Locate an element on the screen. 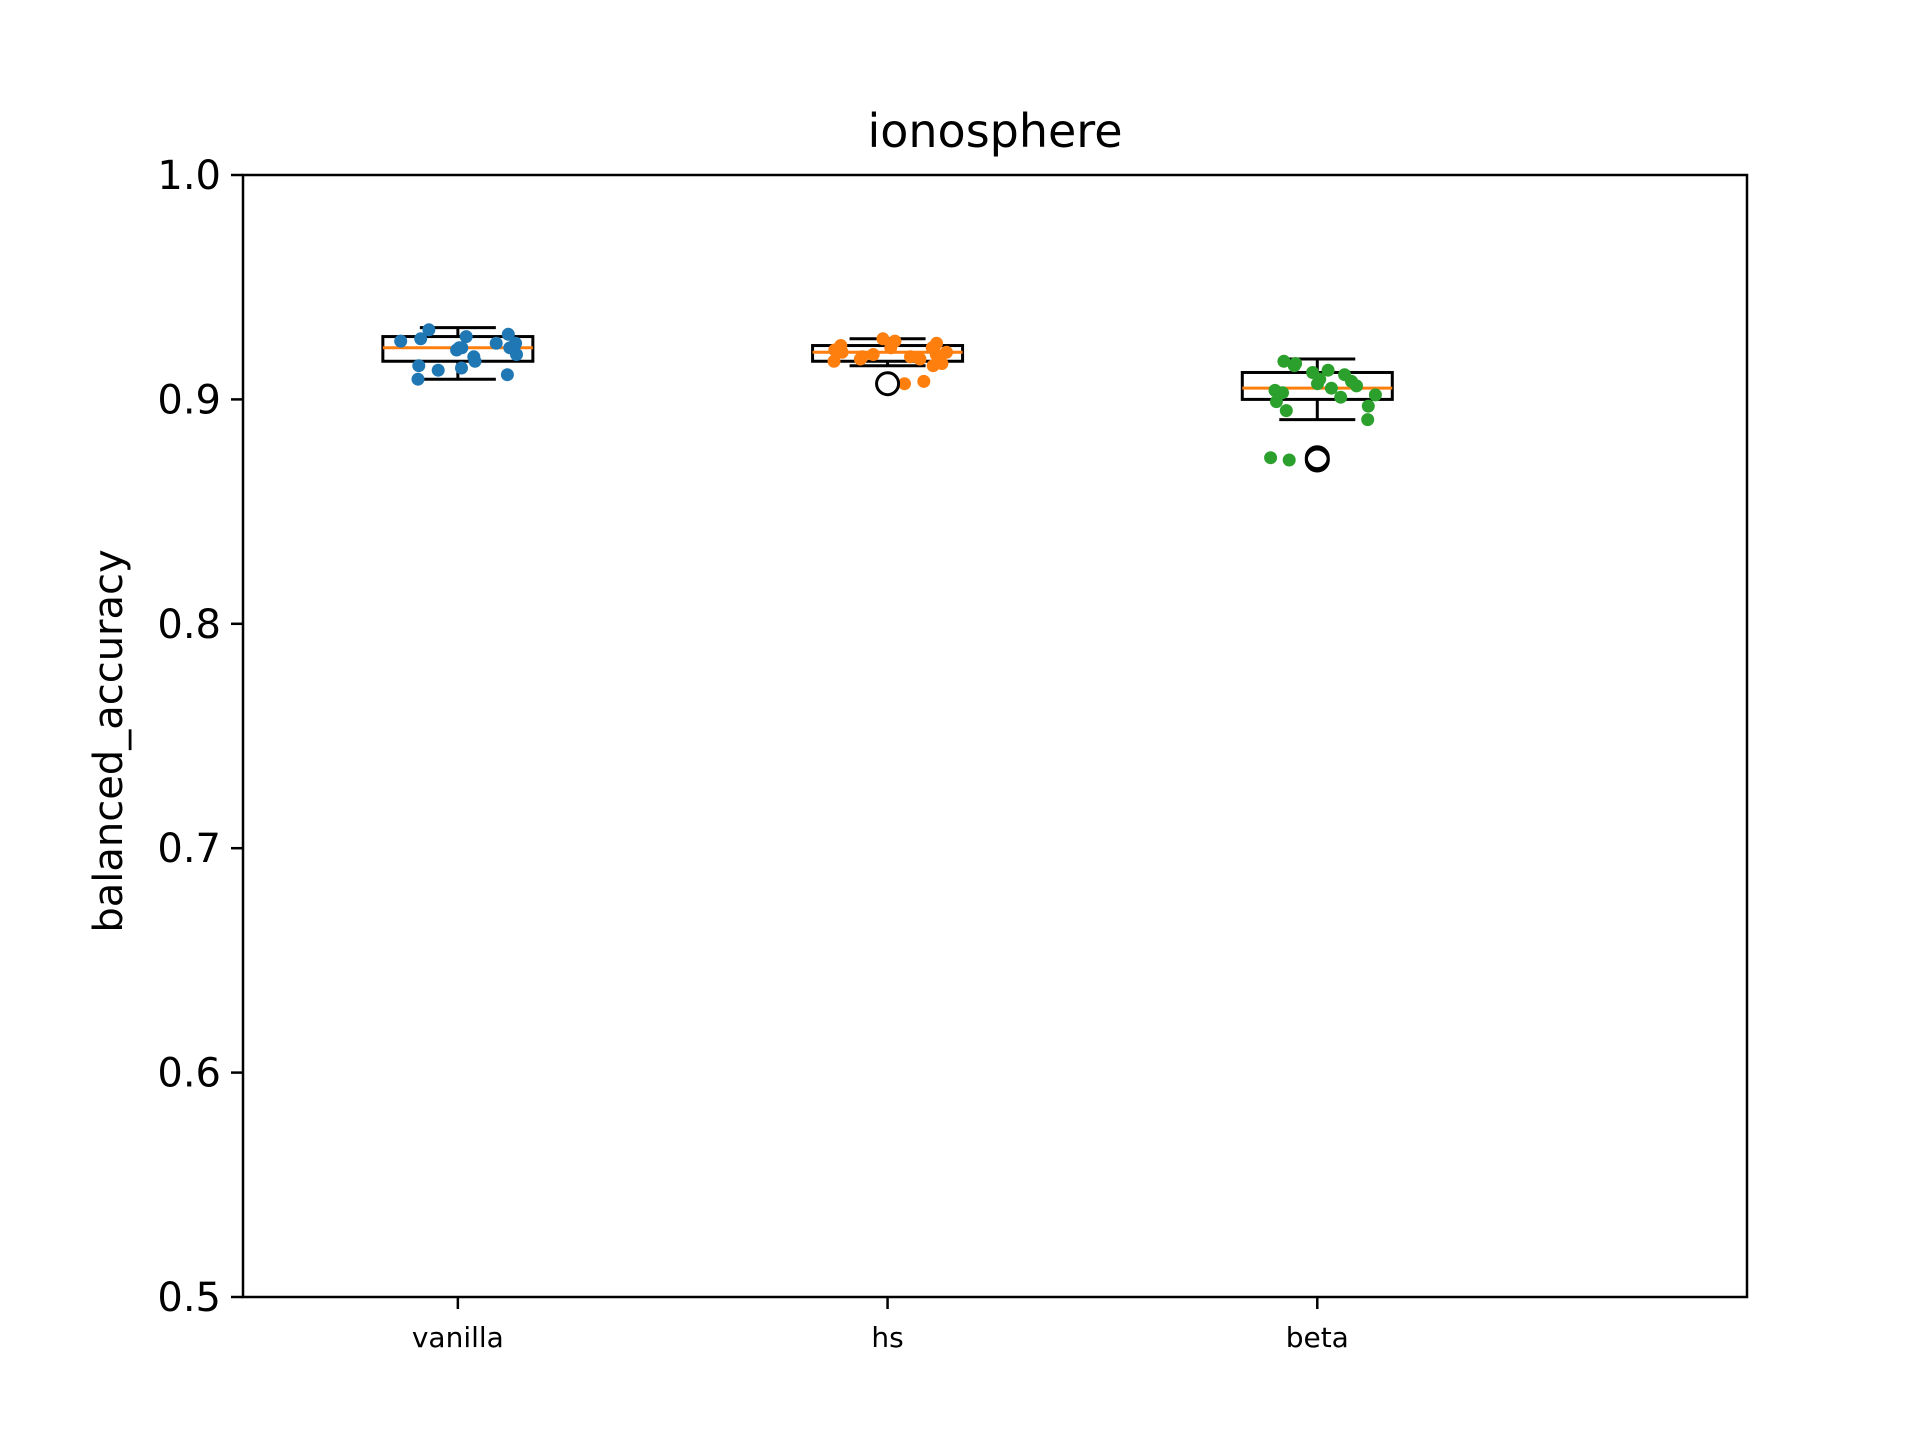 This screenshot has width=1920, height=1440. x-tick-label-hs: hs is located at coordinates (887, 1337).